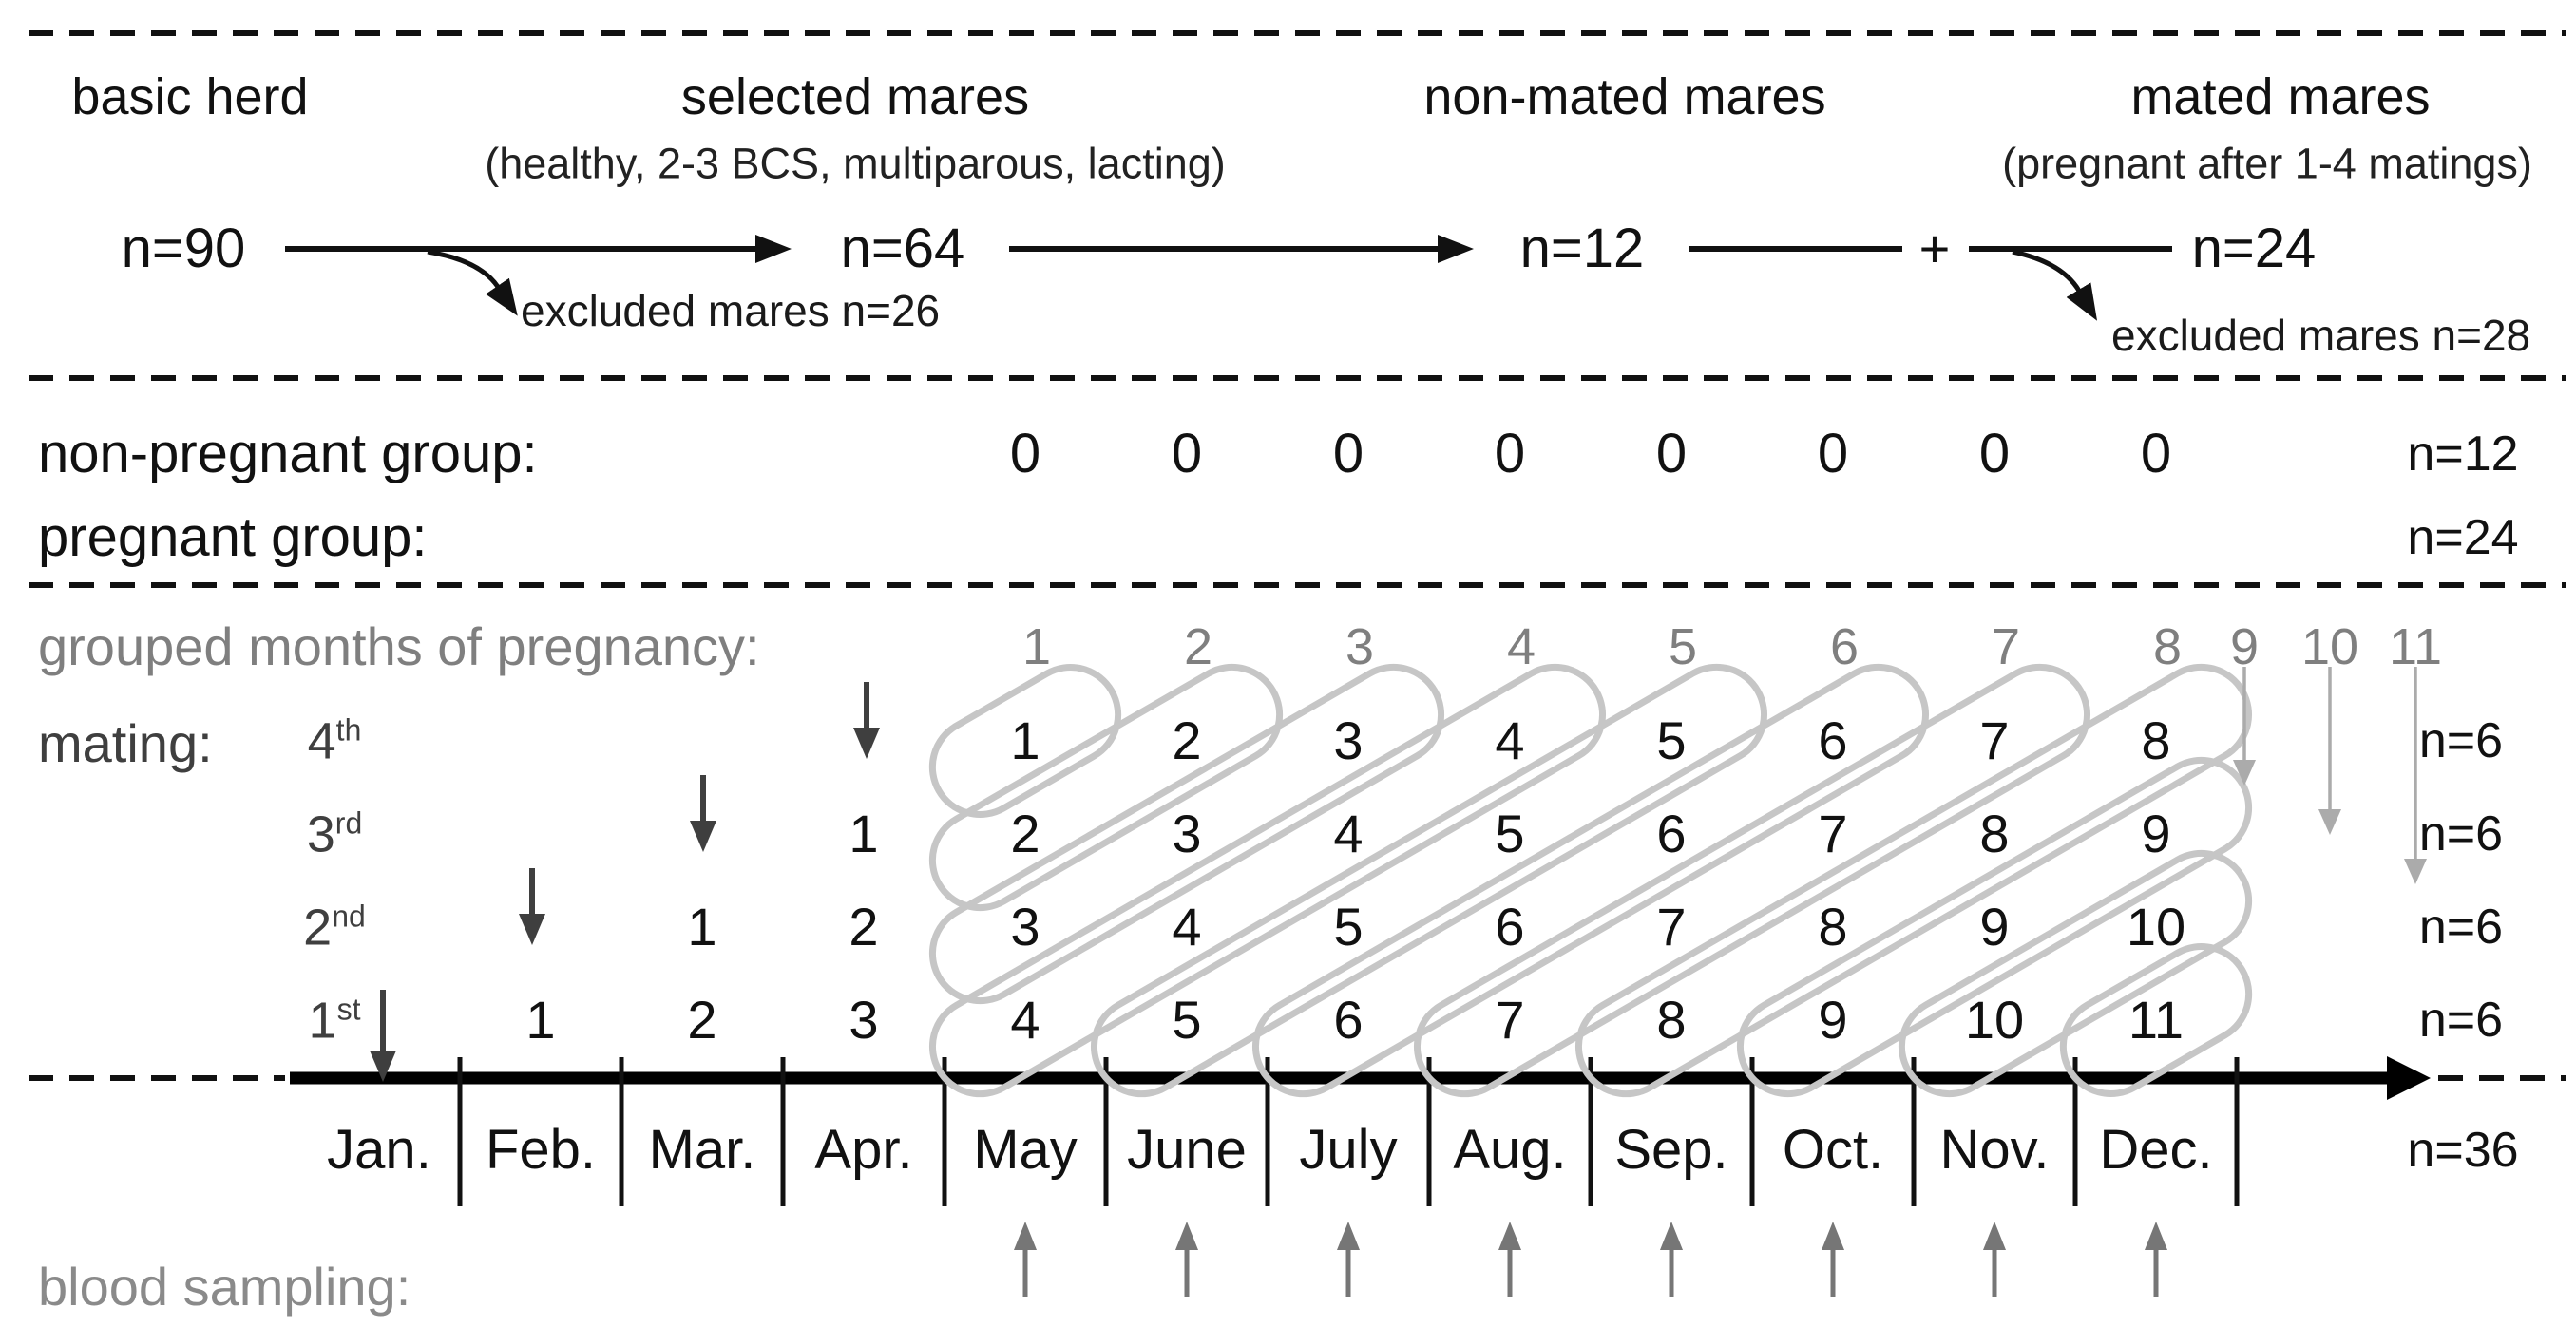  Describe the element at coordinates (334, 741) in the screenshot. I see `mating-row-label-4th: 4th` at that location.